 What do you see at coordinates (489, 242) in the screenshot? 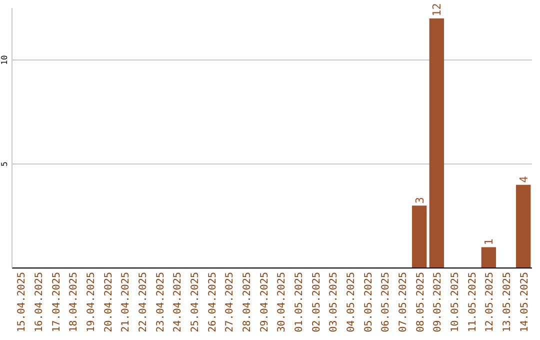
I see `data-label: 1` at bounding box center [489, 242].